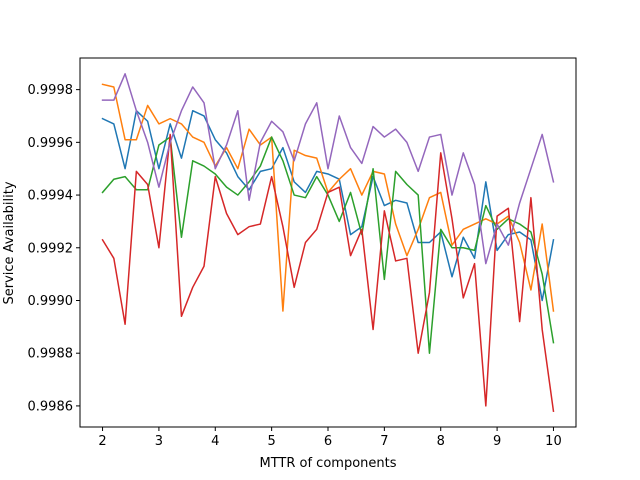 This screenshot has height=480, width=640. What do you see at coordinates (441, 441) in the screenshot?
I see `x-tick-label: 8` at bounding box center [441, 441].